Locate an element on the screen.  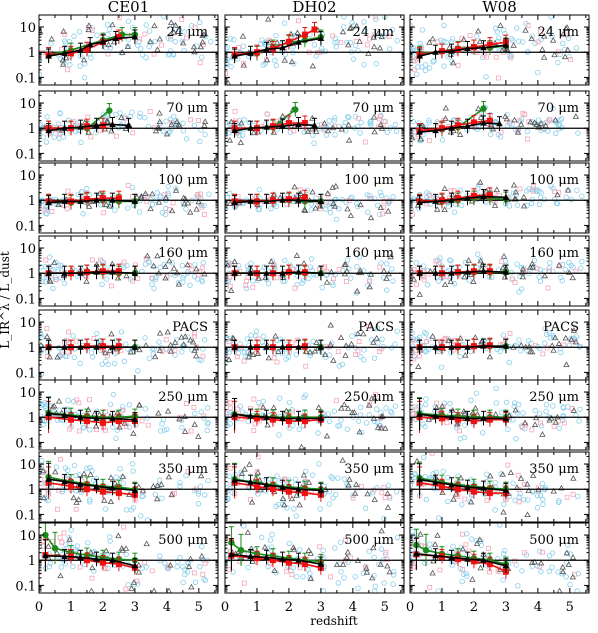
panel: 250 μm is located at coordinates (314, 415).